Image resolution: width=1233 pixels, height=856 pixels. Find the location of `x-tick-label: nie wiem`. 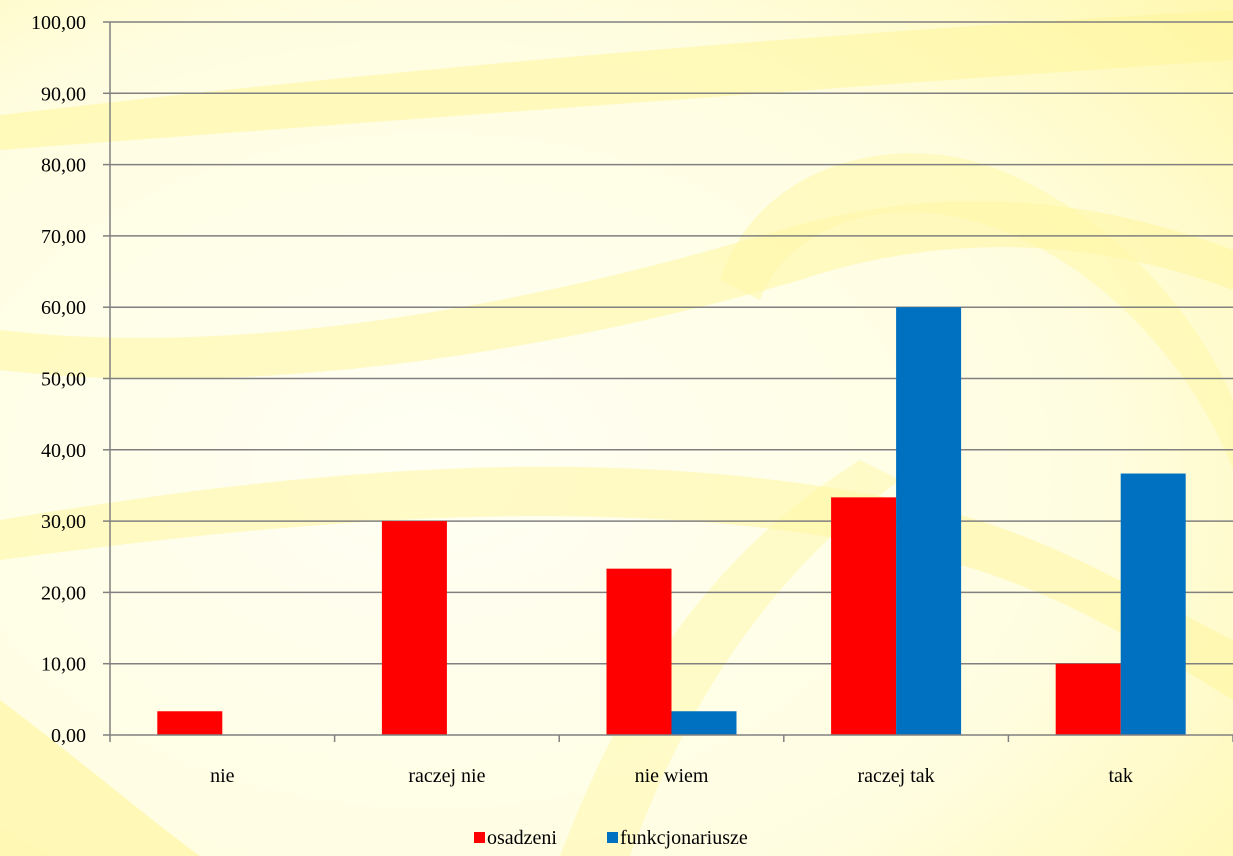

x-tick-label: nie wiem is located at coordinates (672, 776).